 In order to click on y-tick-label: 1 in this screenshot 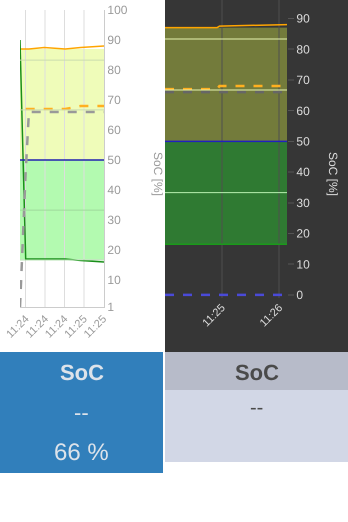, I will do `click(110, 307)`.